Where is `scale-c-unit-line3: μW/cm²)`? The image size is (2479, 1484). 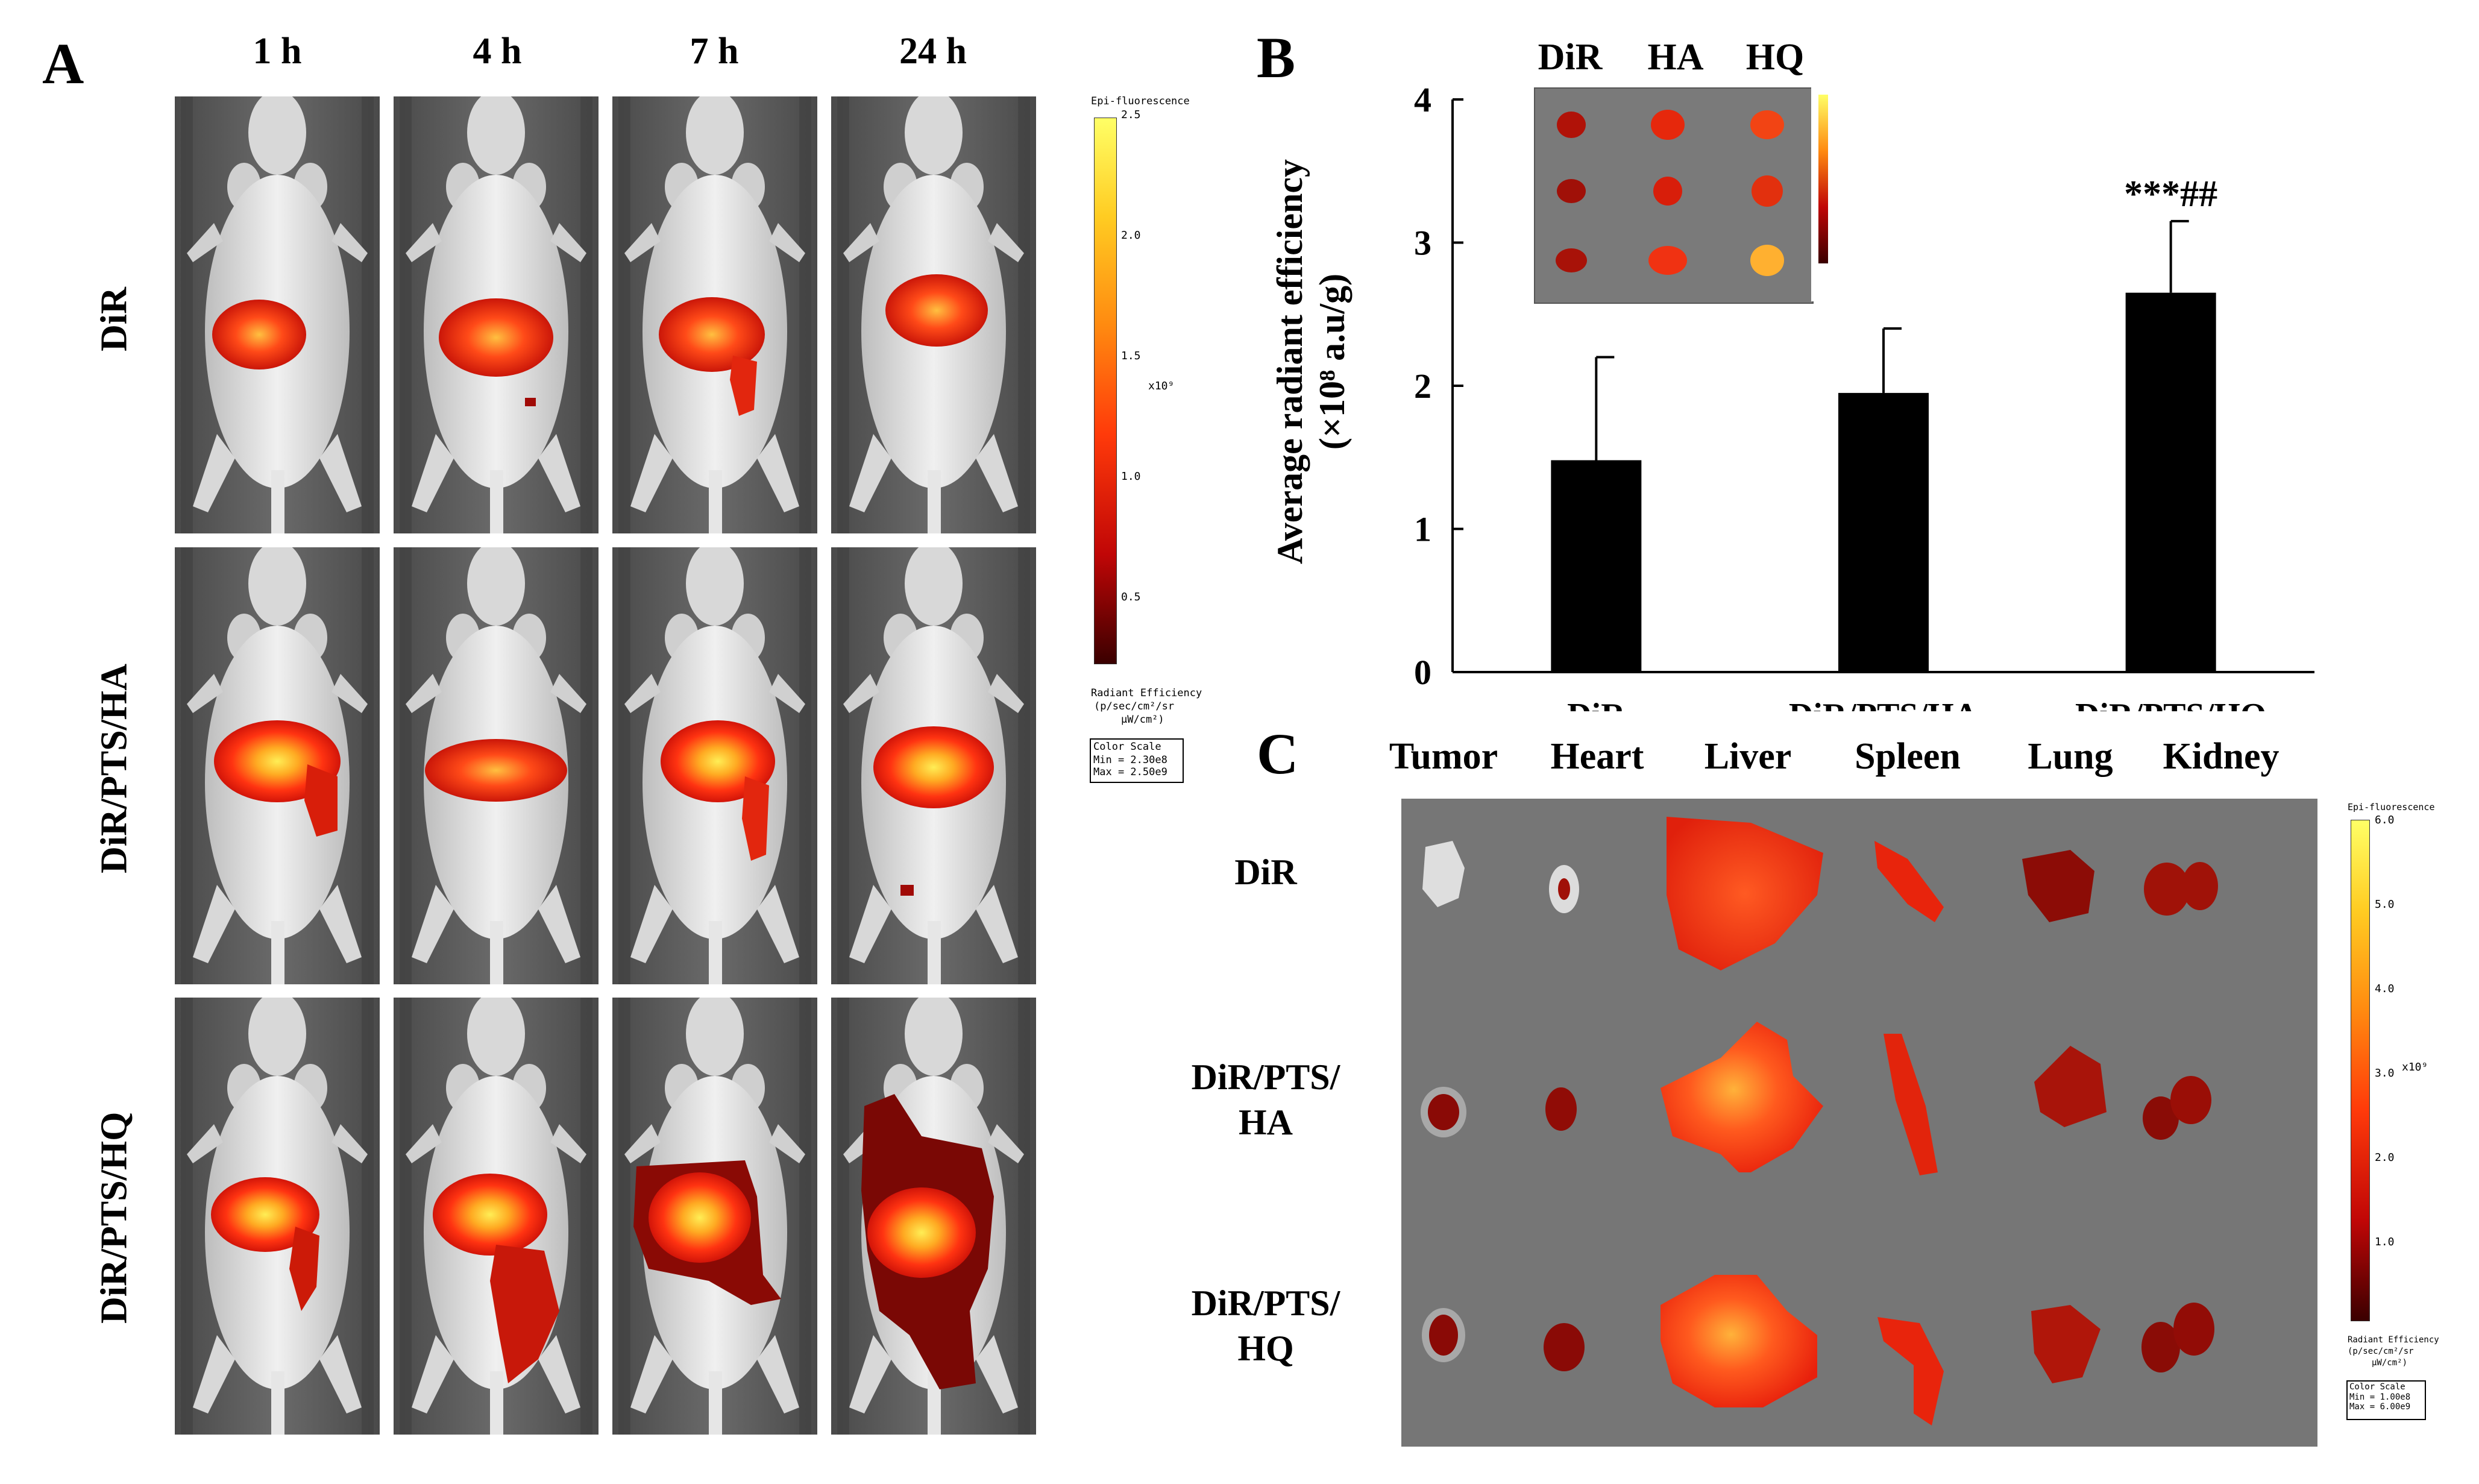 scale-c-unit-line3: μW/cm²) is located at coordinates (2390, 1363).